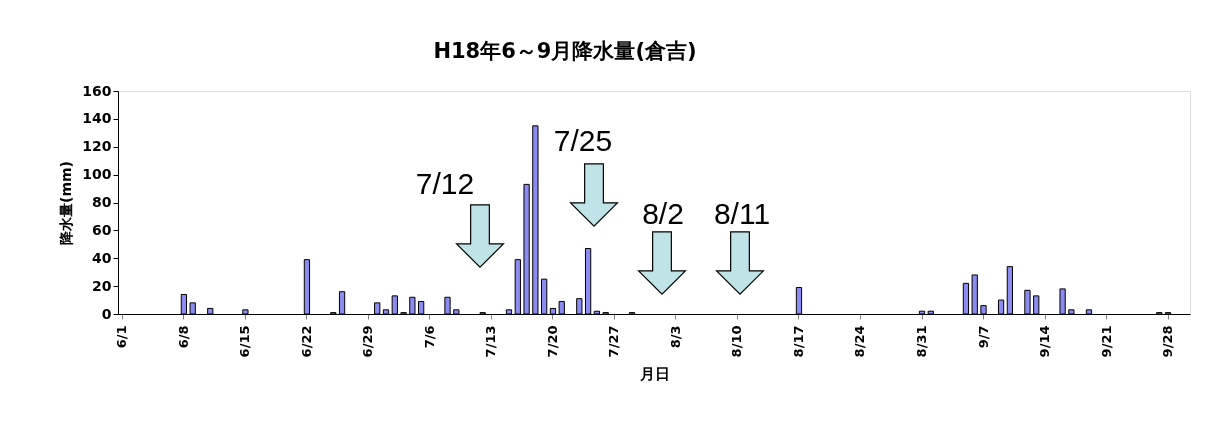 This screenshot has width=1212, height=438. I want to click on x-tick-label: 8/31, so click(921, 341).